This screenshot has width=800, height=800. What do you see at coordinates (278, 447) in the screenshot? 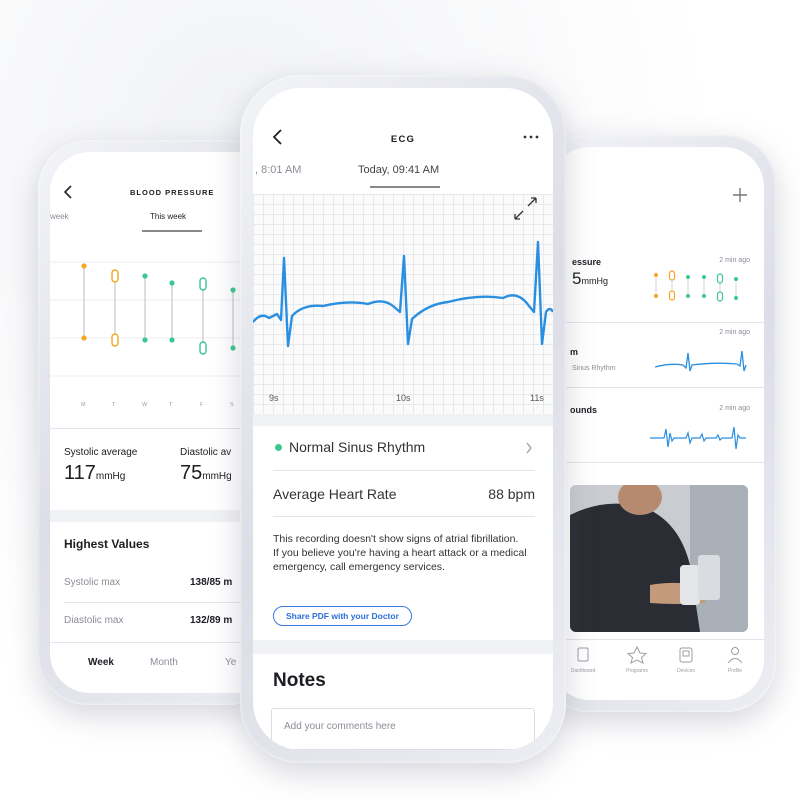
I see `status-dot` at bounding box center [278, 447].